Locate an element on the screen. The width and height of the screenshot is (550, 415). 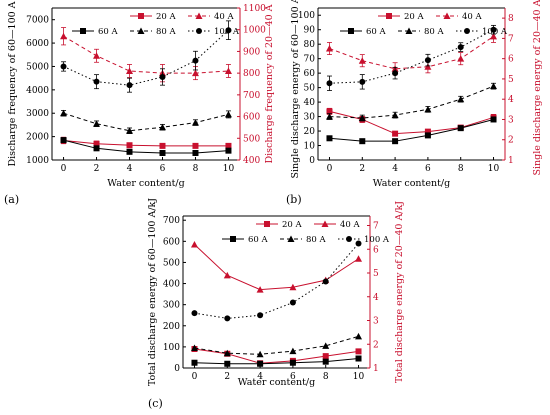
series-20a is located at coordinates (411, 122).